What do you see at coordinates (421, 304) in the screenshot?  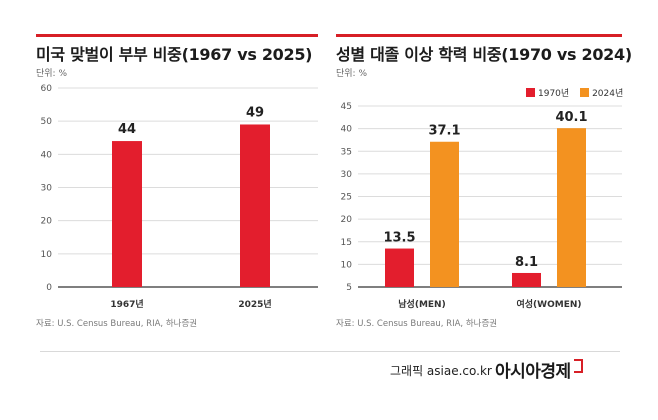 I see `x-tick-label: 남성(MEN)` at bounding box center [421, 304].